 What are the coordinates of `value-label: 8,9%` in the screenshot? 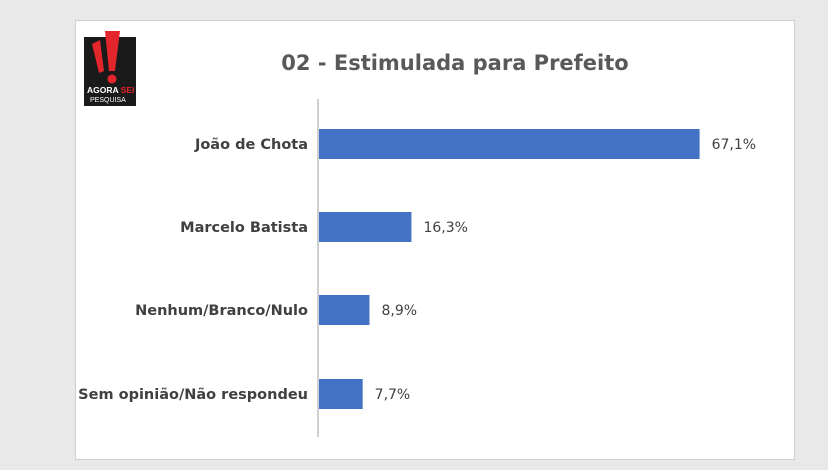 It's located at (399, 311).